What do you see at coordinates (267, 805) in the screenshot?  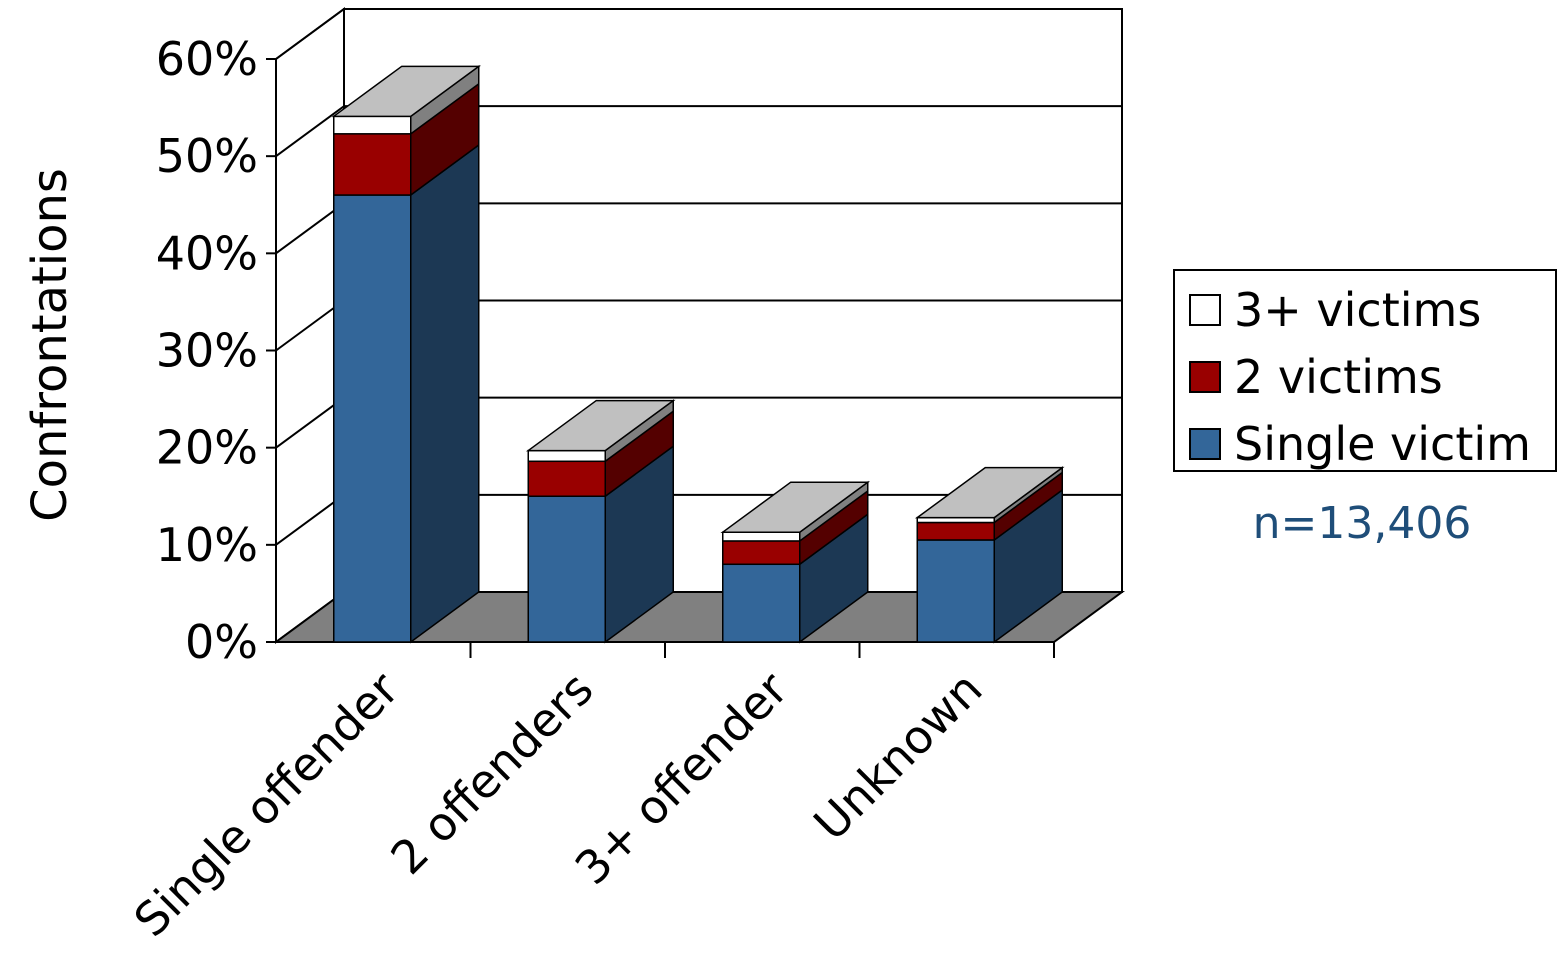 I see `x-tick-label: Single offender` at bounding box center [267, 805].